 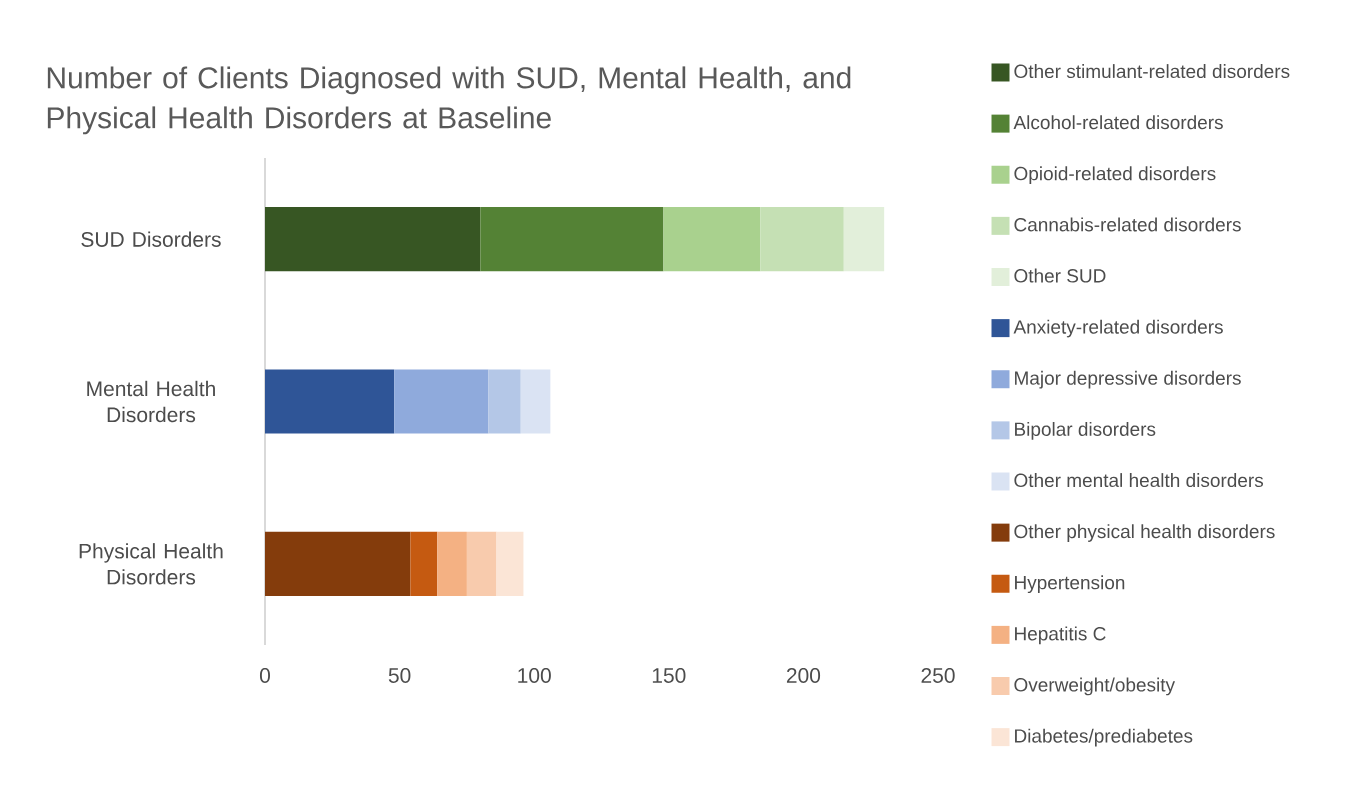 I want to click on legend-label: Overweight/obesity, so click(x=1095, y=686).